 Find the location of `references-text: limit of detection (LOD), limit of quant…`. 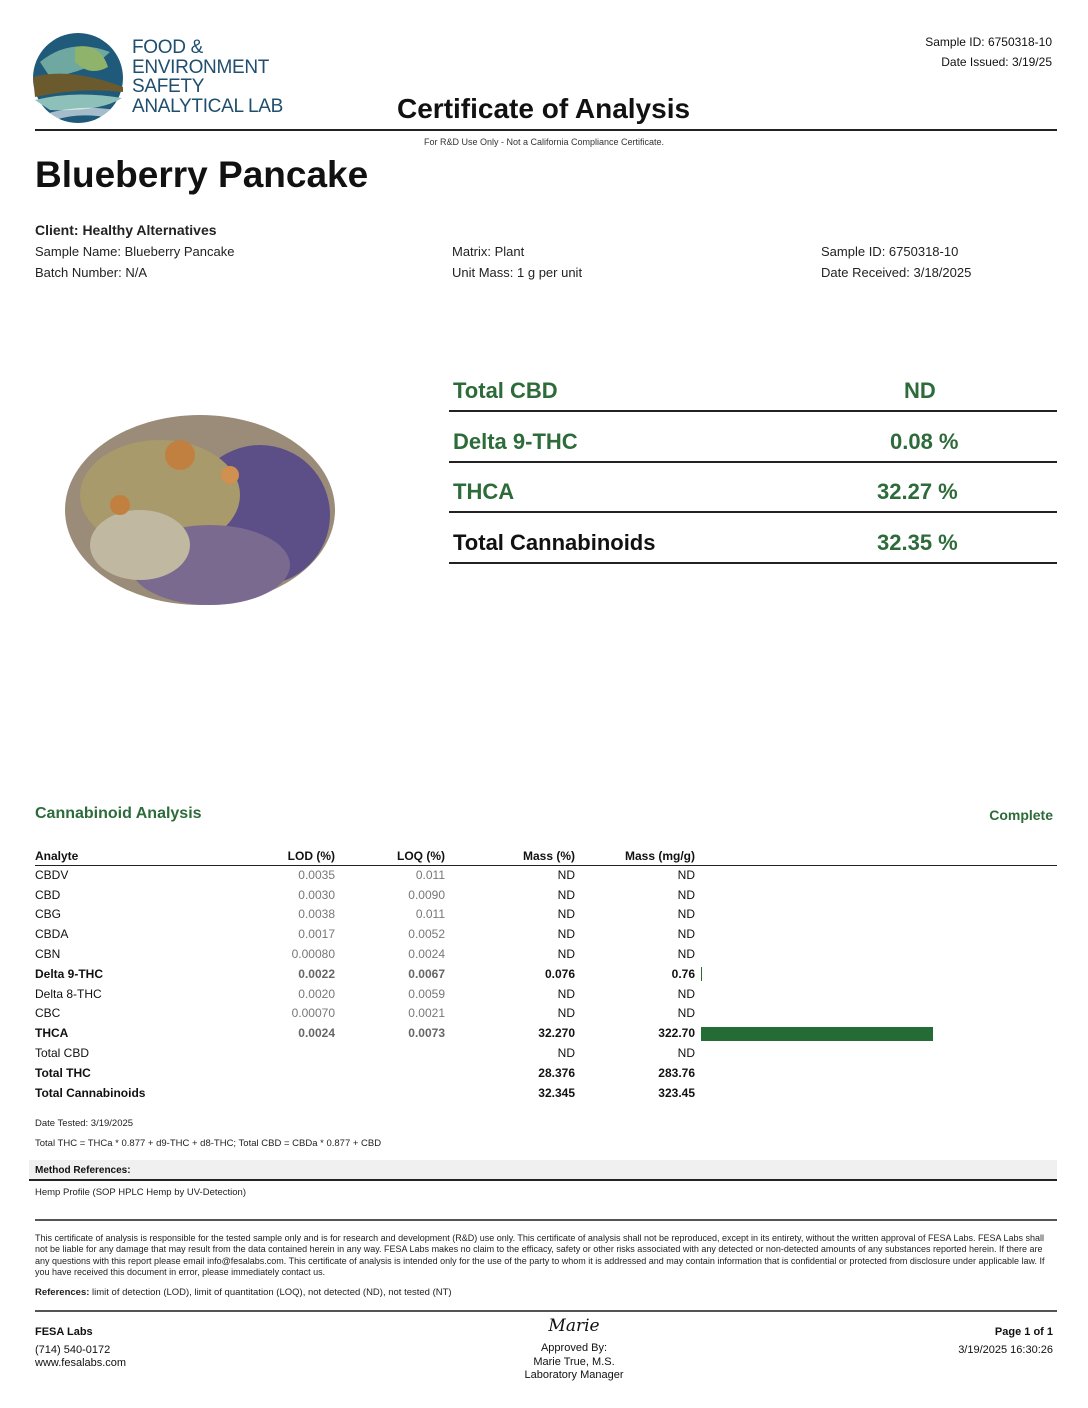

references-text: limit of detection (LOD), limit of quant… is located at coordinates (270, 1292).